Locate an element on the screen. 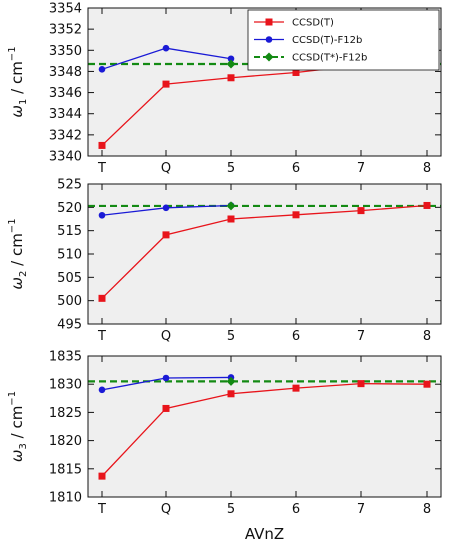  legend-label: CCSD(T*)-F12b is located at coordinates (329, 58).